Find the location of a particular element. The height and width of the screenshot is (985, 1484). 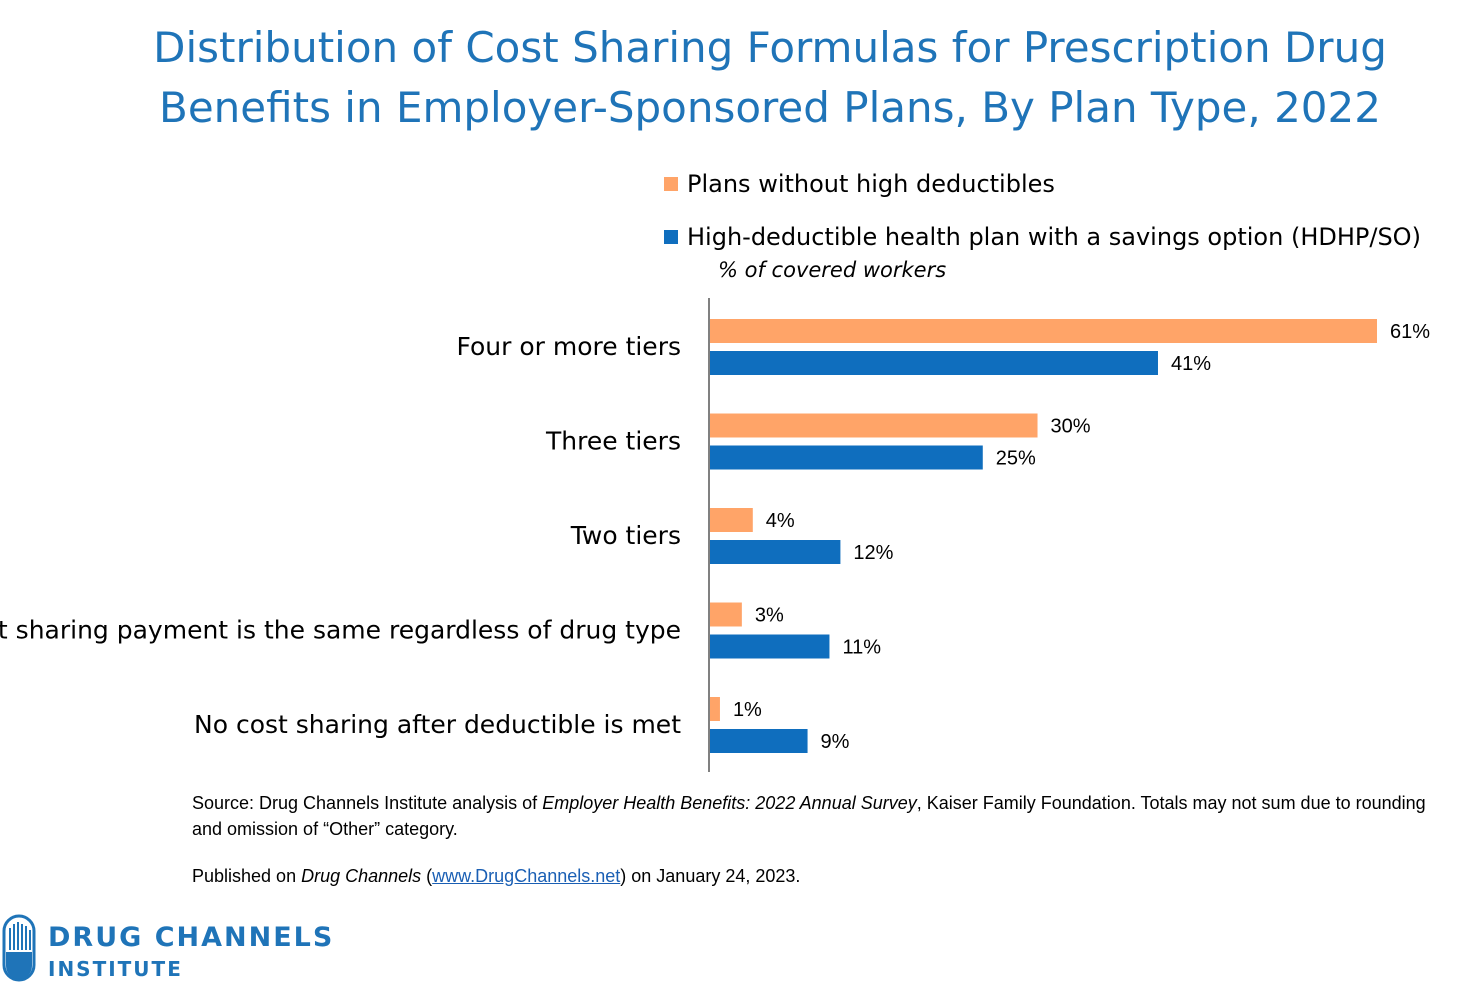

data-label: 25% is located at coordinates (1016, 459).